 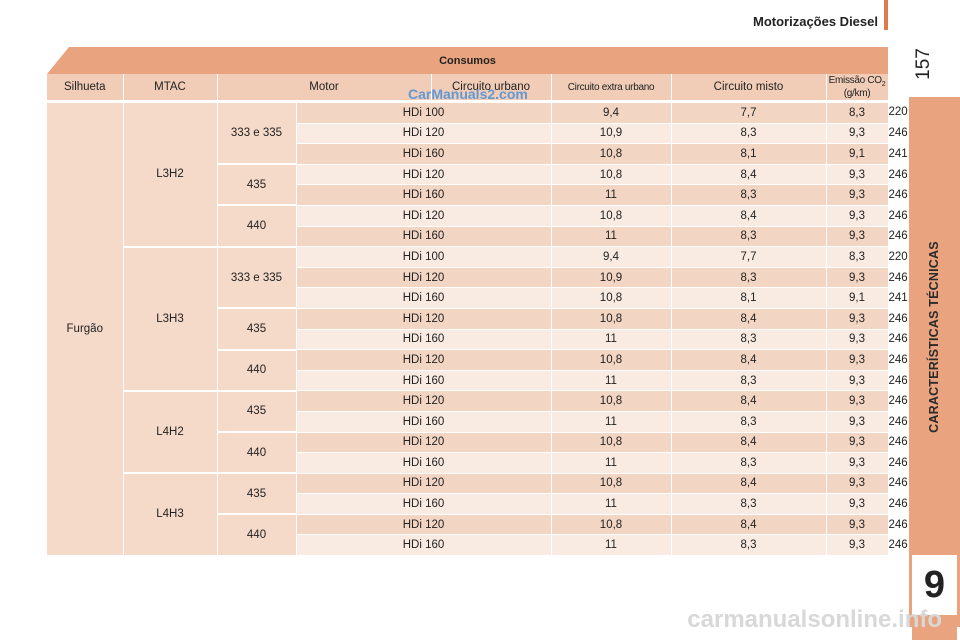 What do you see at coordinates (934, 585) in the screenshot?
I see `chapter-number: 9` at bounding box center [934, 585].